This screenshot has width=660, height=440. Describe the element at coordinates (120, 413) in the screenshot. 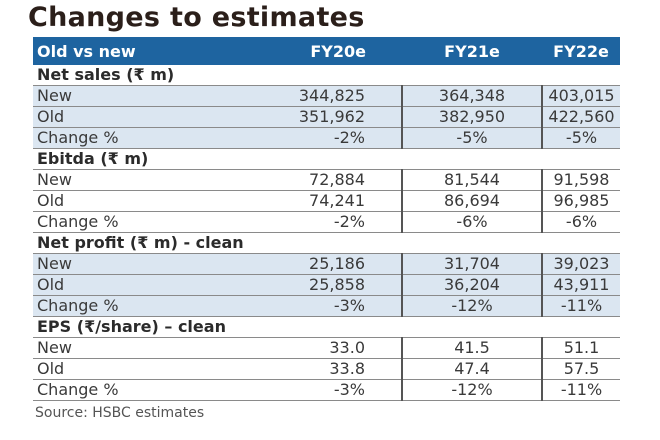

I see `source-note: Source: HSBC estimates` at that location.